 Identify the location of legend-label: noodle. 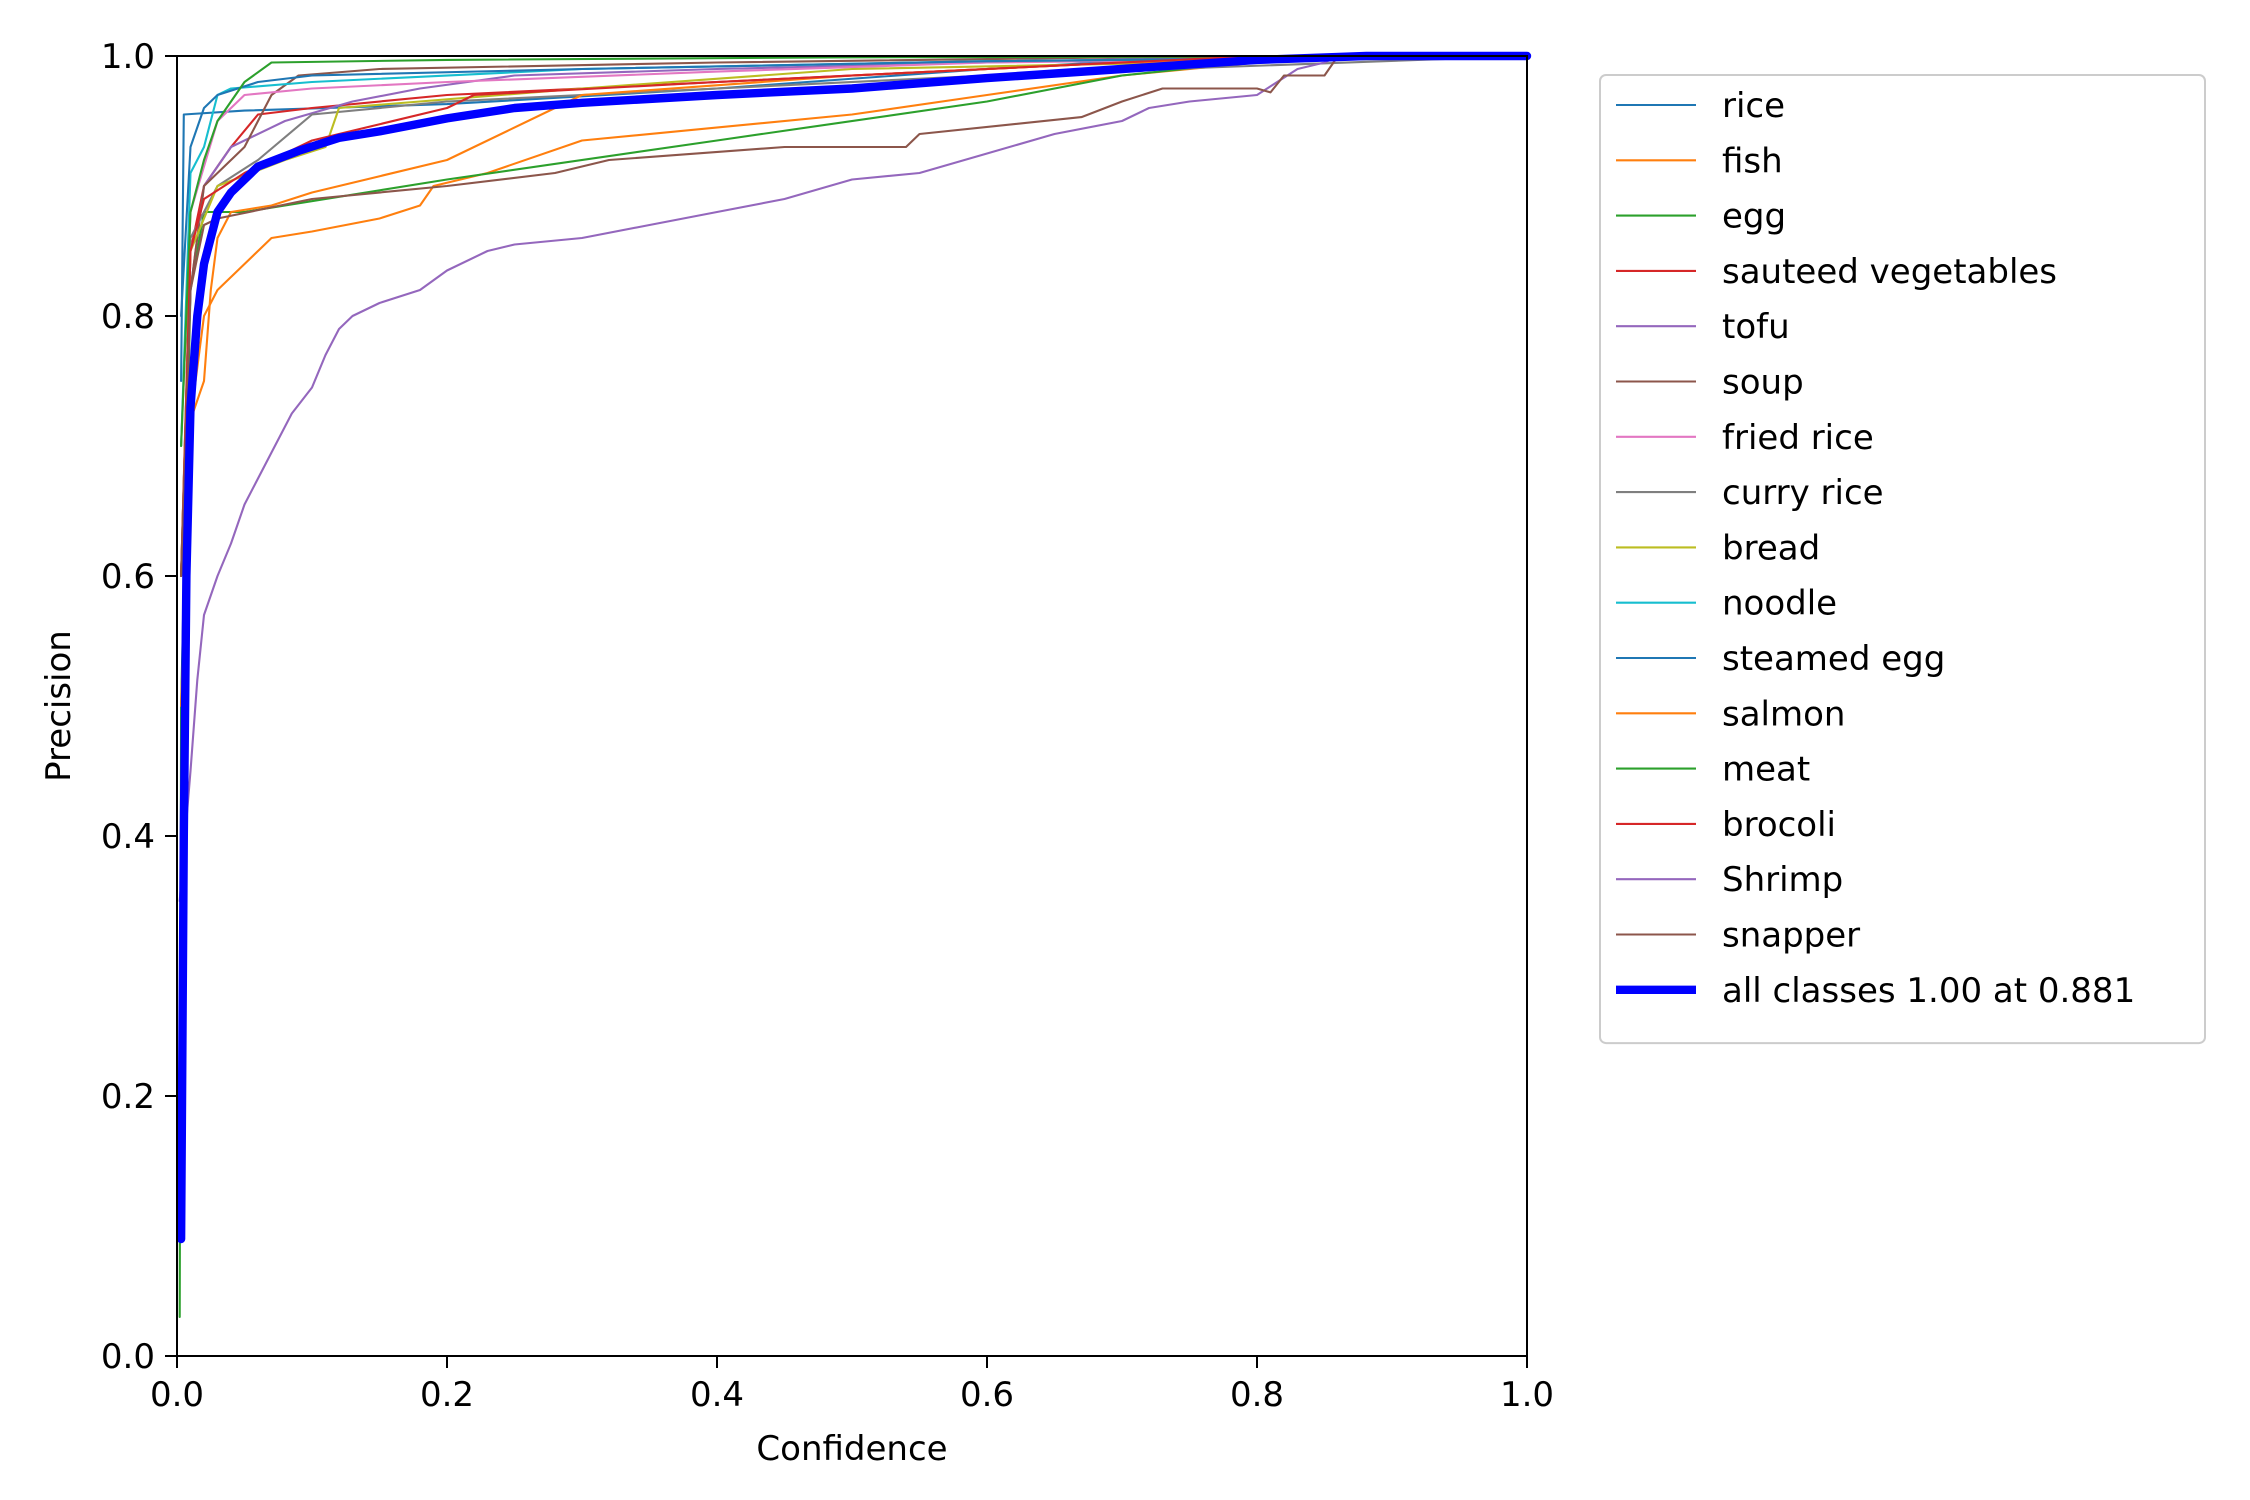
(1779, 604).